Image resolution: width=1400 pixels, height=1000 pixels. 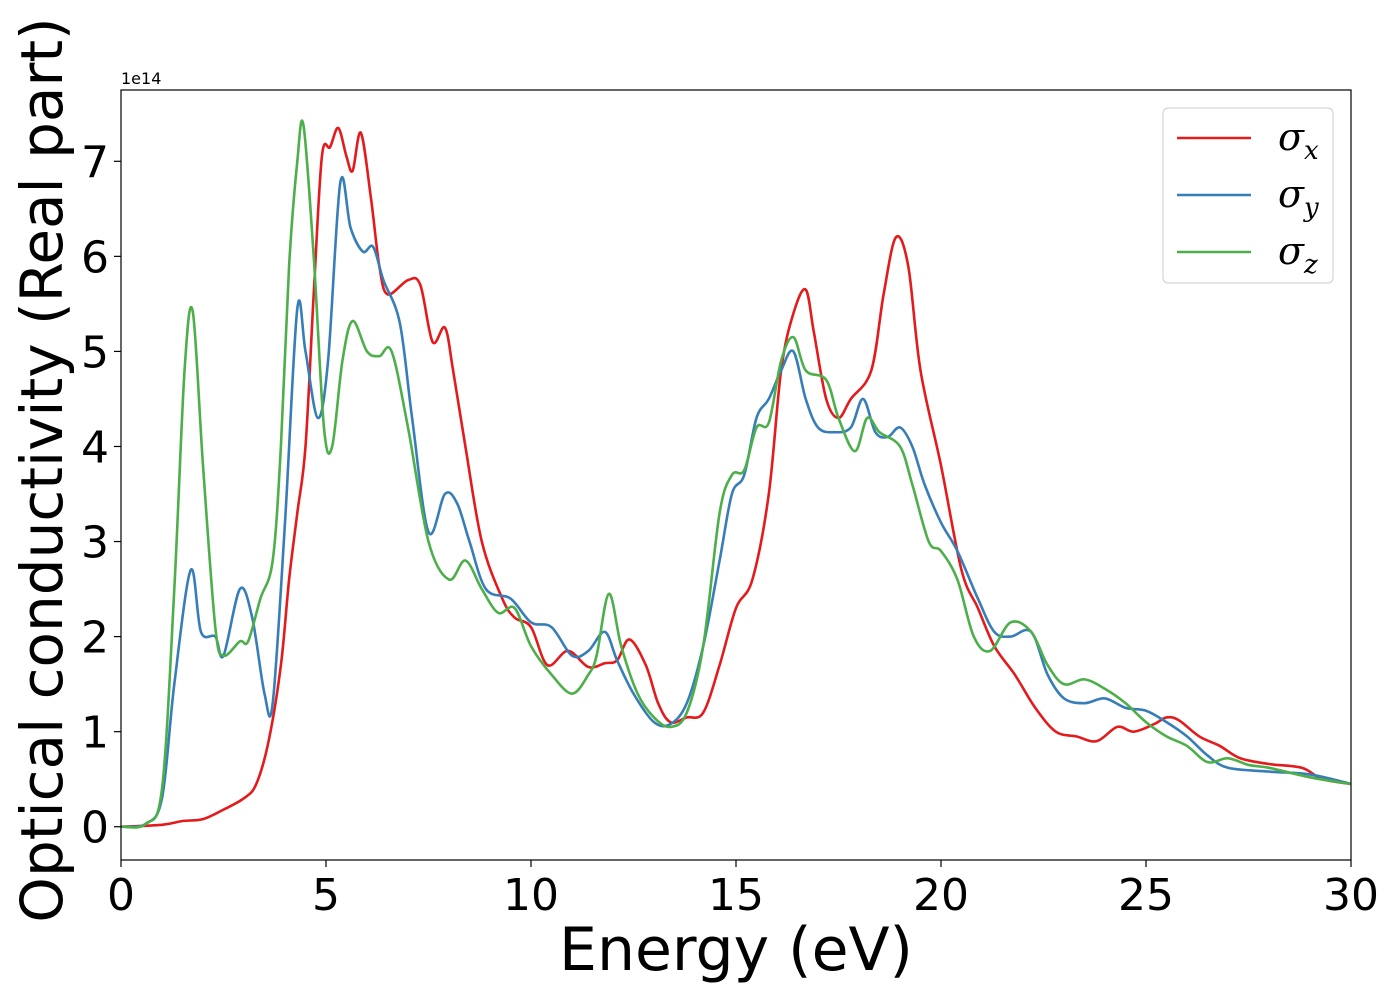 I want to click on x-tick-label: 25, so click(x=1146, y=895).